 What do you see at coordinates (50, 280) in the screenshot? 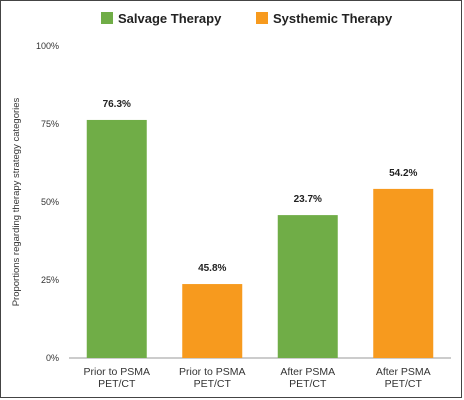
I see `y-tick-label: 25%` at bounding box center [50, 280].